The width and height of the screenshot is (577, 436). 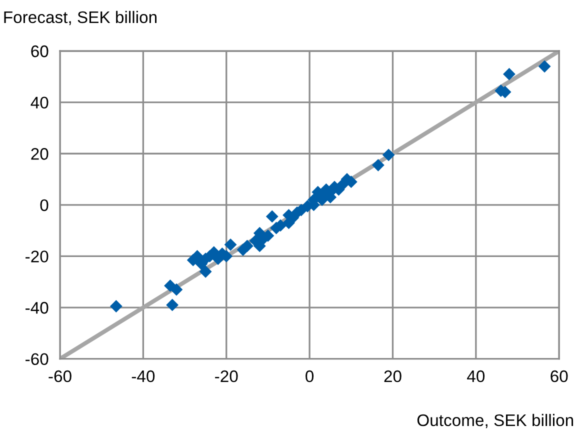 I want to click on x-tick-label: 0, so click(x=310, y=376).